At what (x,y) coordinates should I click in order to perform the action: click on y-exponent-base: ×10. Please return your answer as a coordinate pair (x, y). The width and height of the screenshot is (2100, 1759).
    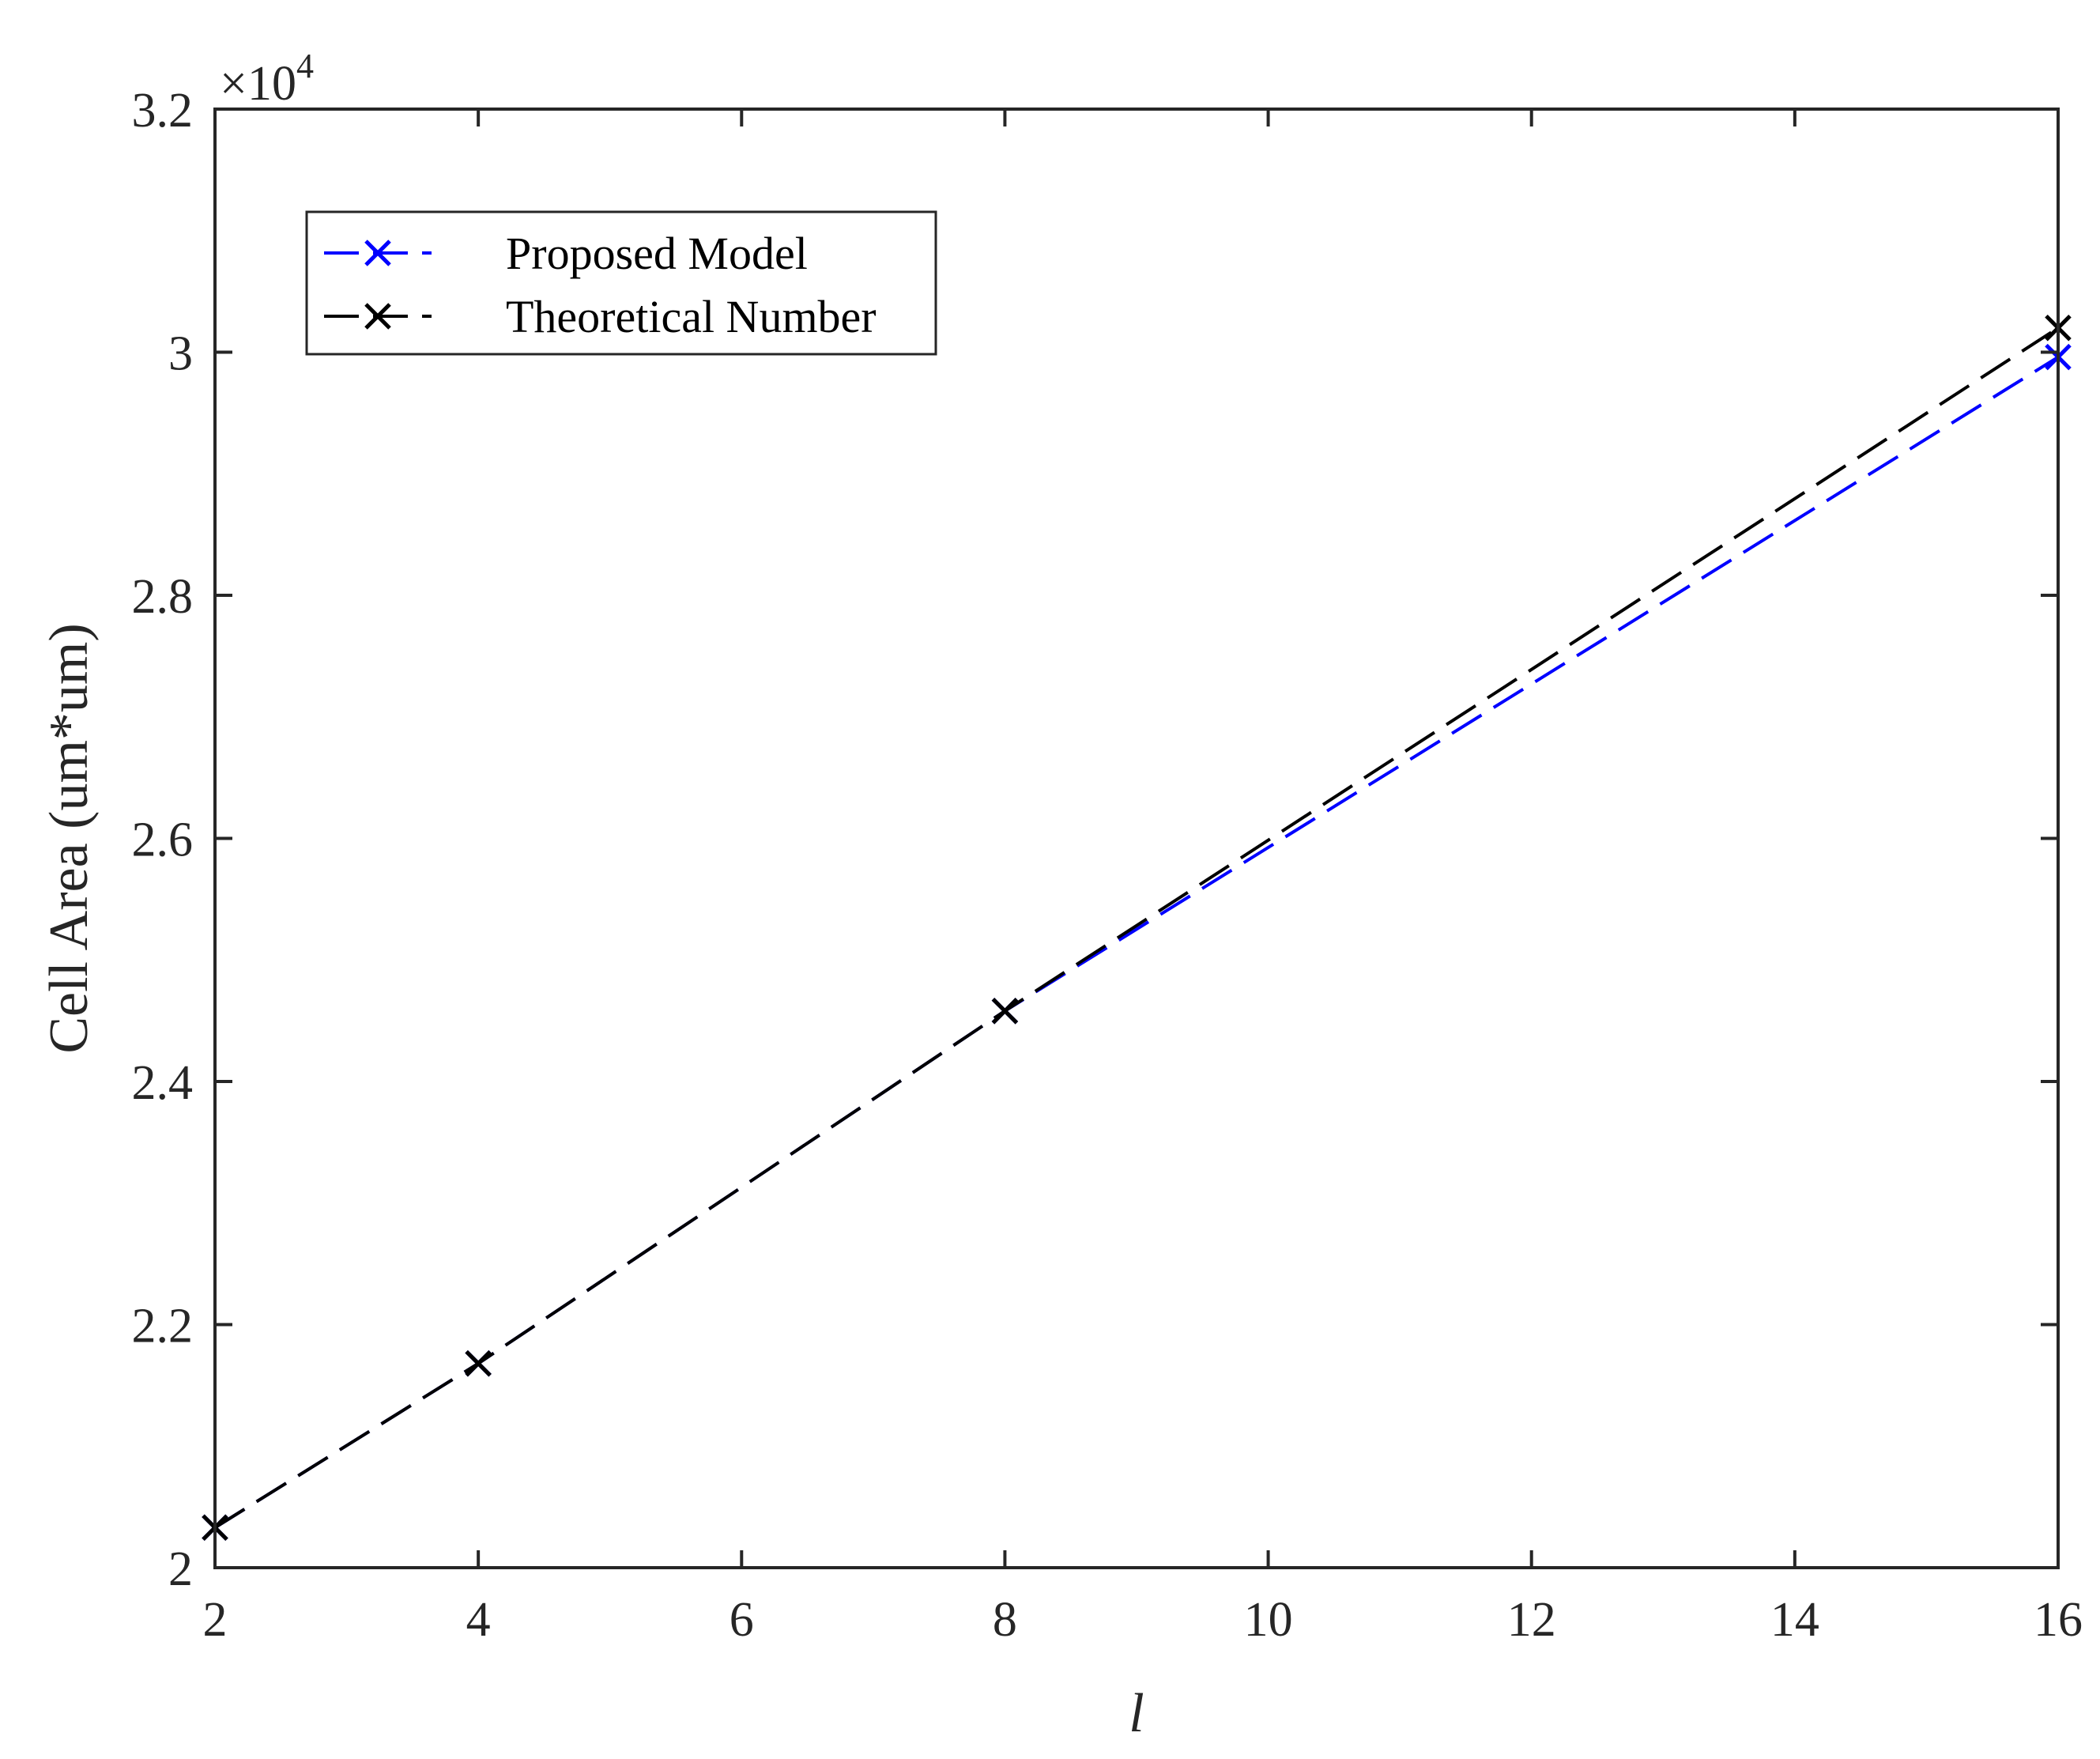
    Looking at the image, I should click on (258, 84).